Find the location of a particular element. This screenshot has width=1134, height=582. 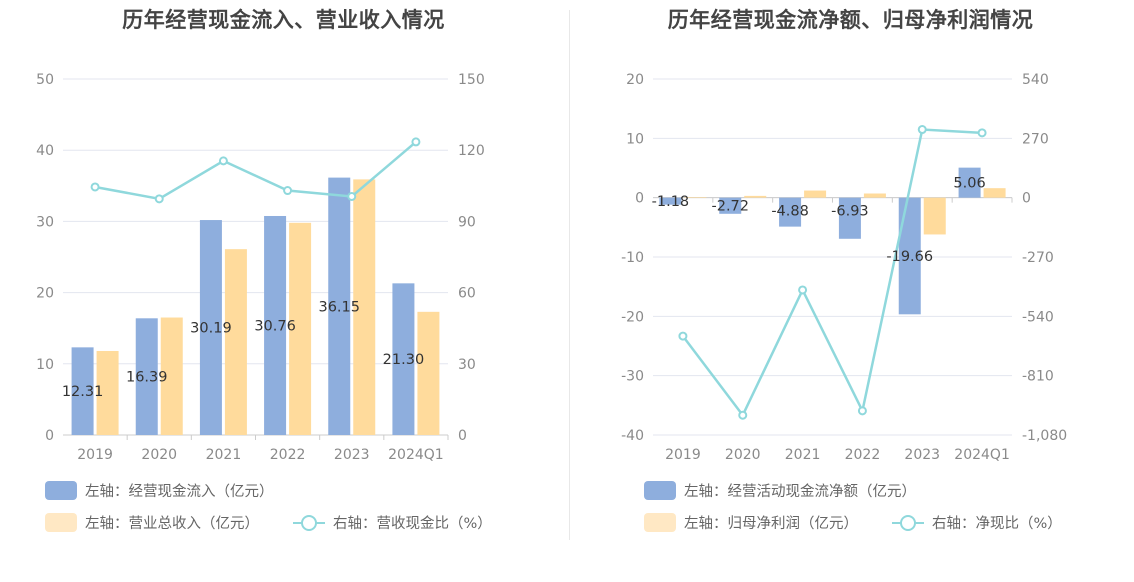

legend-item-bar2: 左轴：营业总收入（亿元） is located at coordinates (152, 522).